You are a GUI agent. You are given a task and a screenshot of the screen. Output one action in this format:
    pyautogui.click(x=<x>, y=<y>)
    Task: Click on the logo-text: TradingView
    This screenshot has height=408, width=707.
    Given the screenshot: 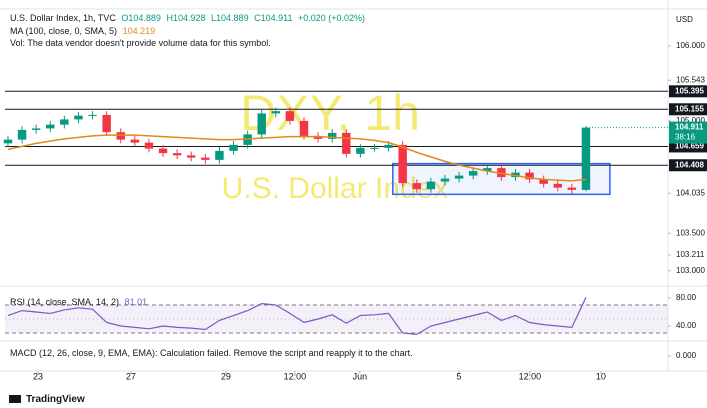 What is the action you would take?
    pyautogui.click(x=55, y=399)
    